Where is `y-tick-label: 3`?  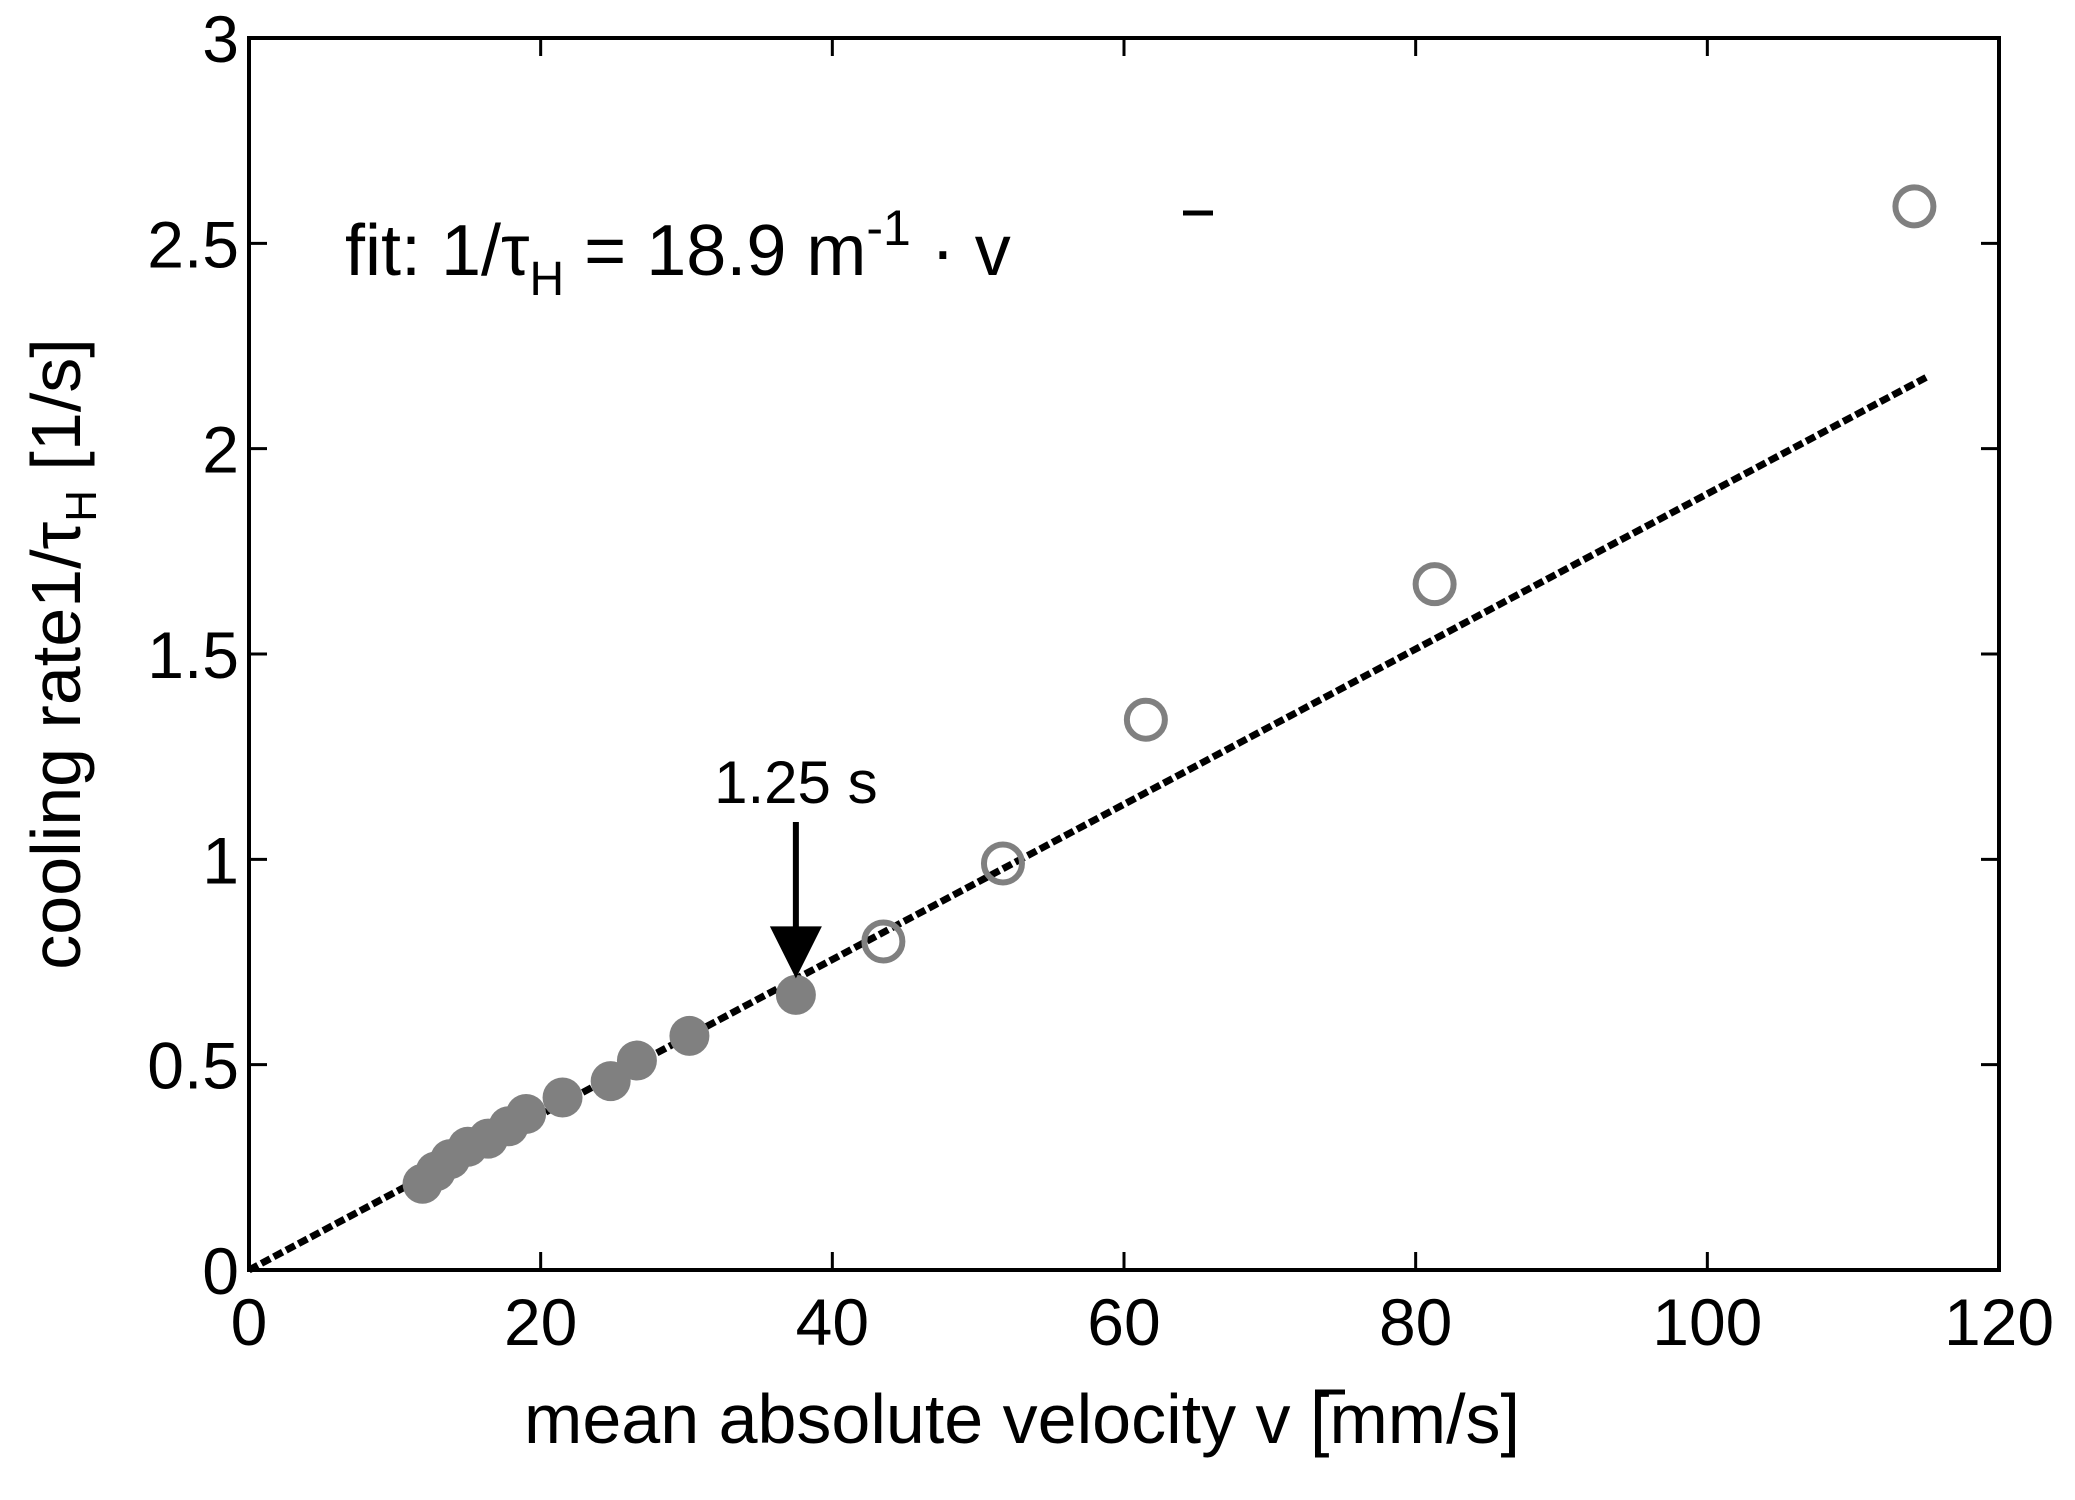
y-tick-label: 3 is located at coordinates (220, 39).